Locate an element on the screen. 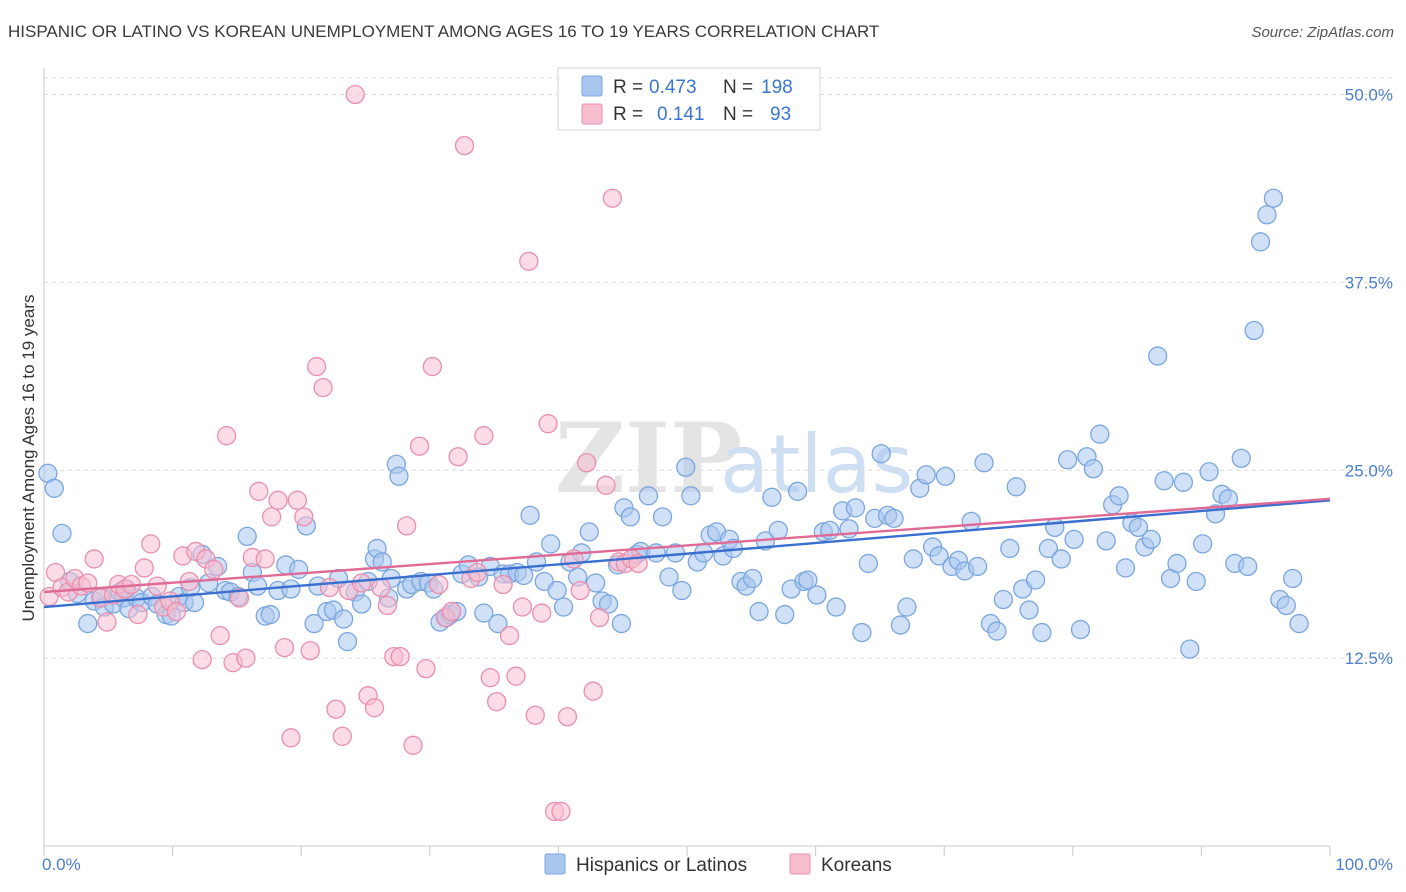  x-tick-label-max: 100.0% is located at coordinates (1364, 864).